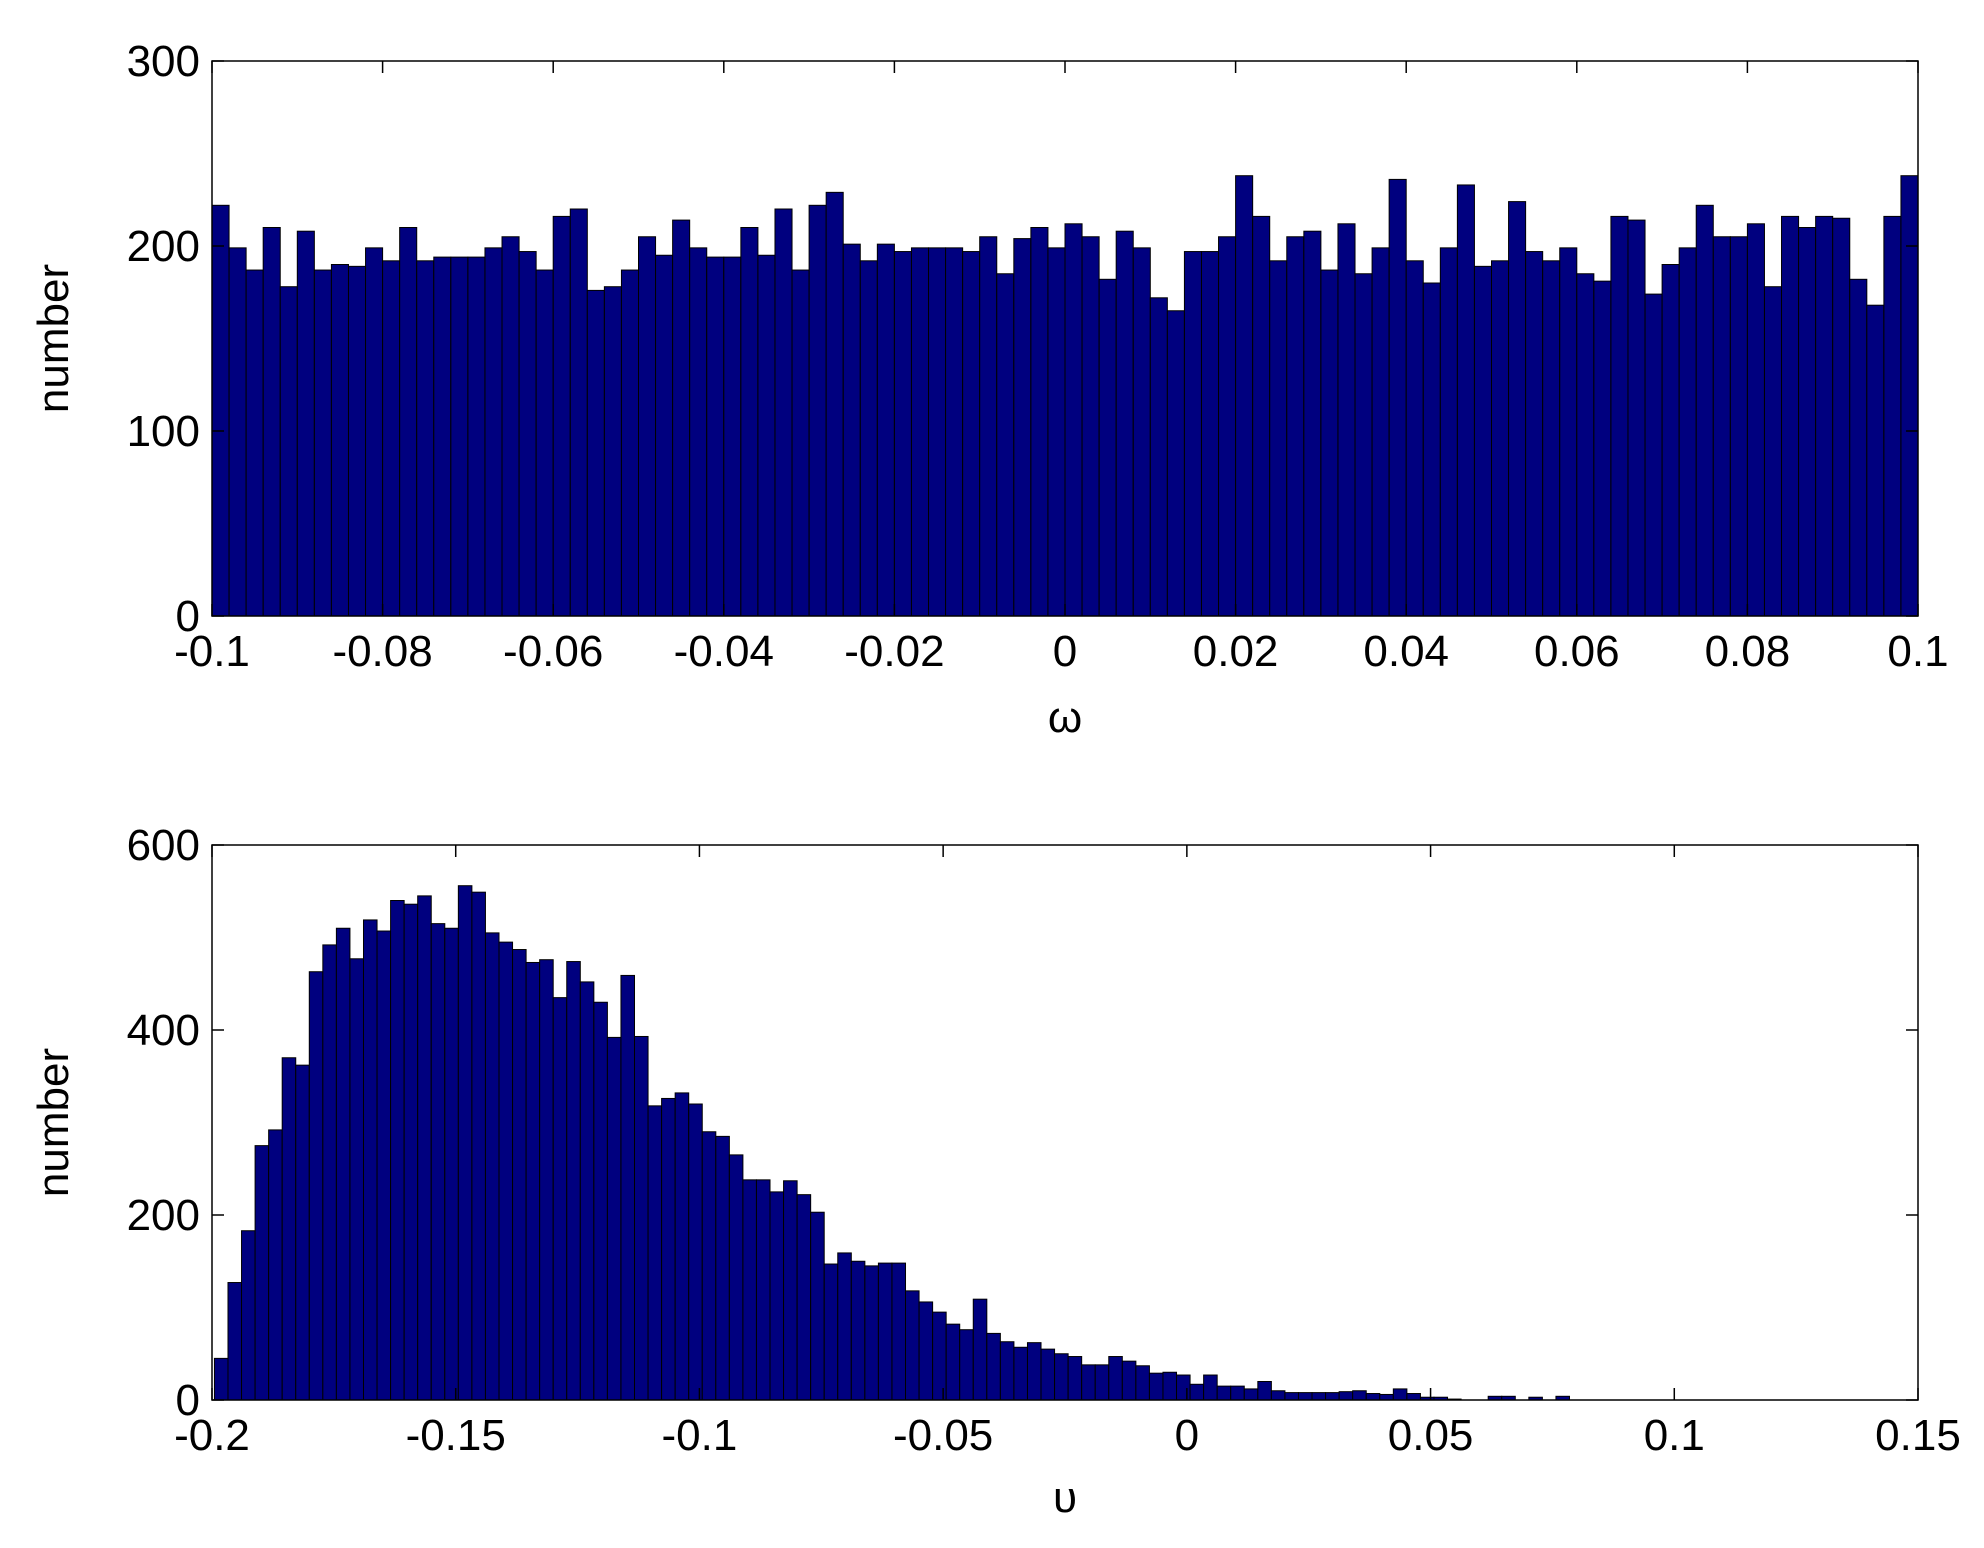  What do you see at coordinates (1065, 1497) in the screenshot?
I see `x-axis-label: υ` at bounding box center [1065, 1497].